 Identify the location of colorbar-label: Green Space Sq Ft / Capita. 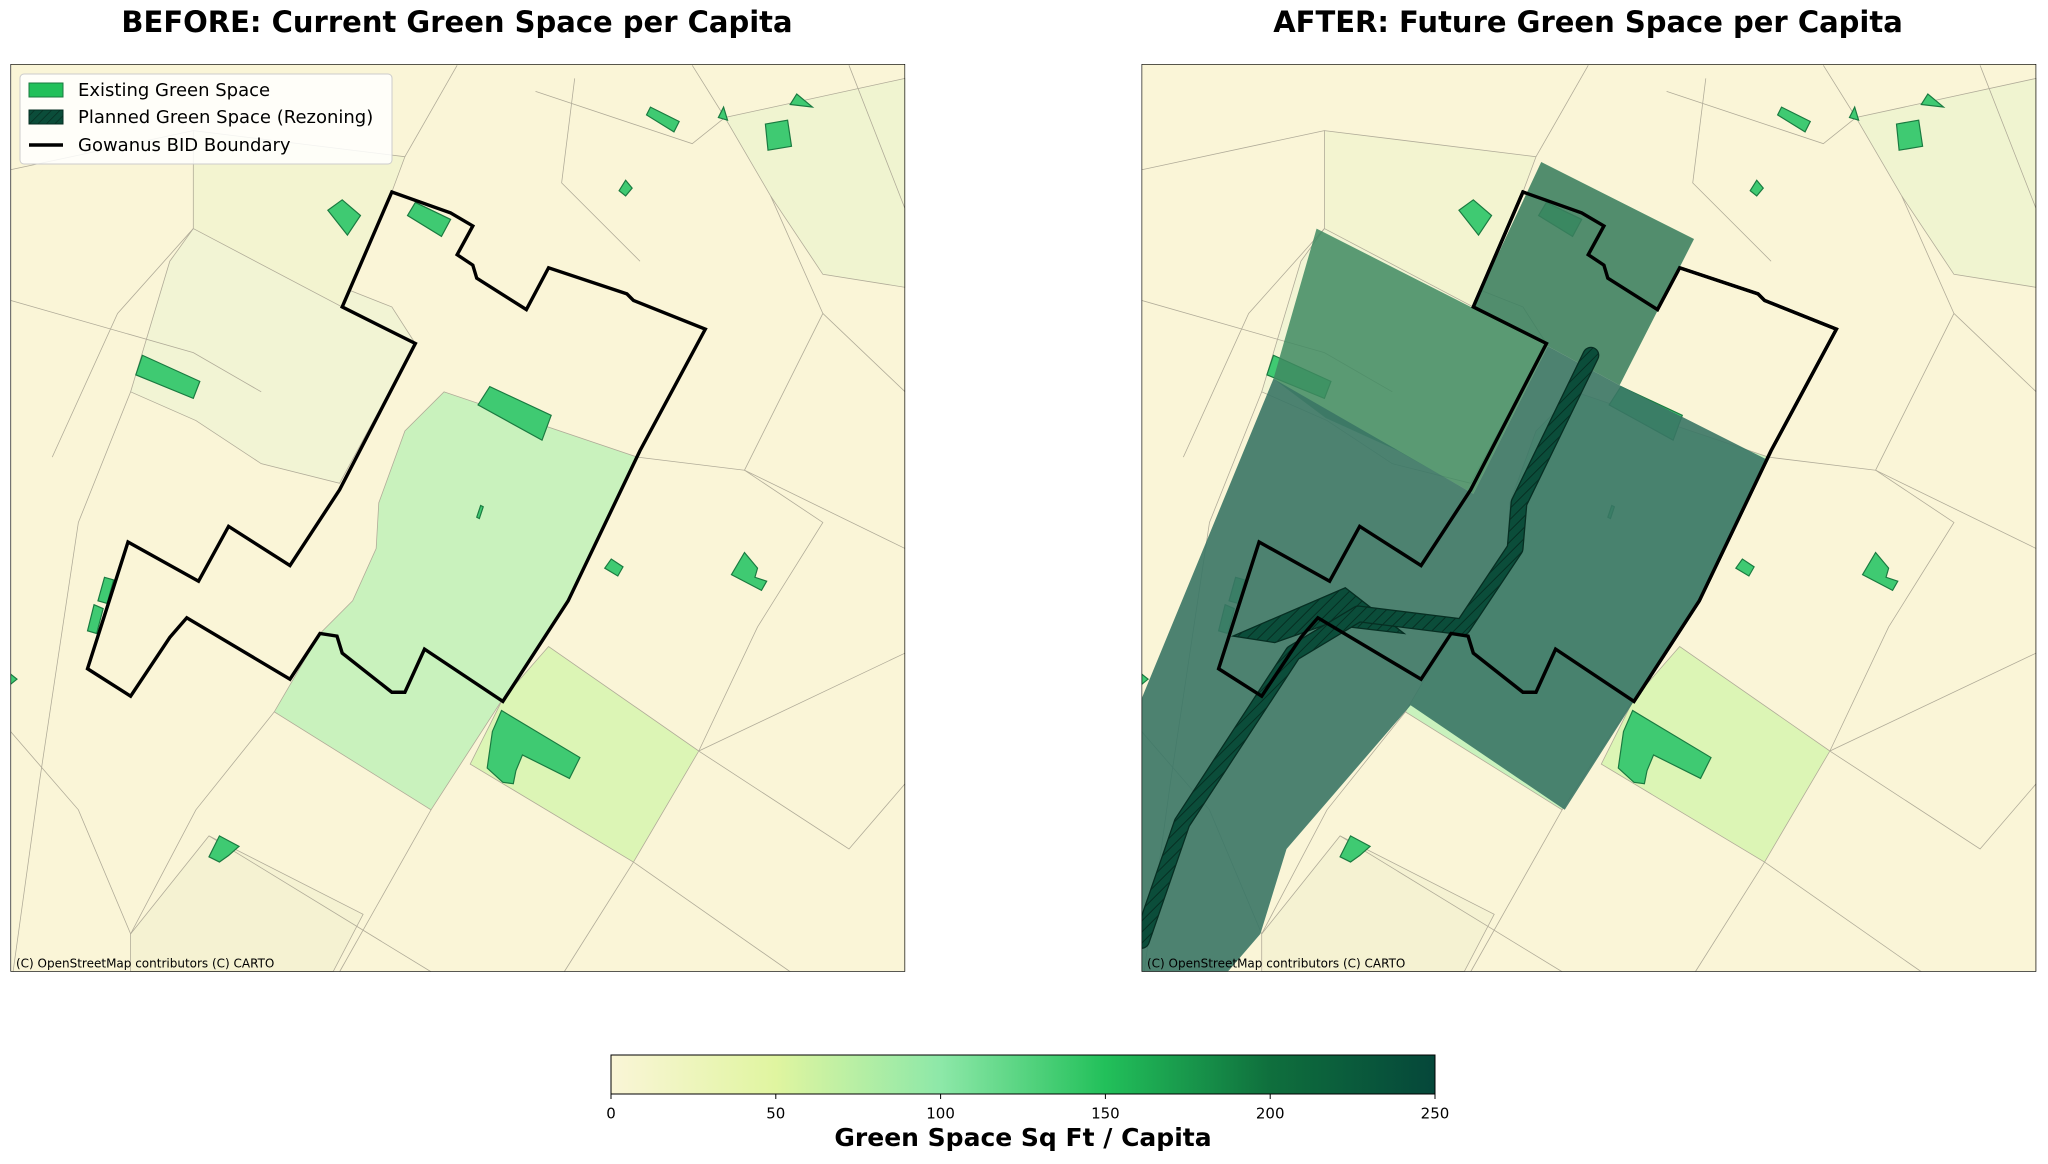
(1022, 1137).